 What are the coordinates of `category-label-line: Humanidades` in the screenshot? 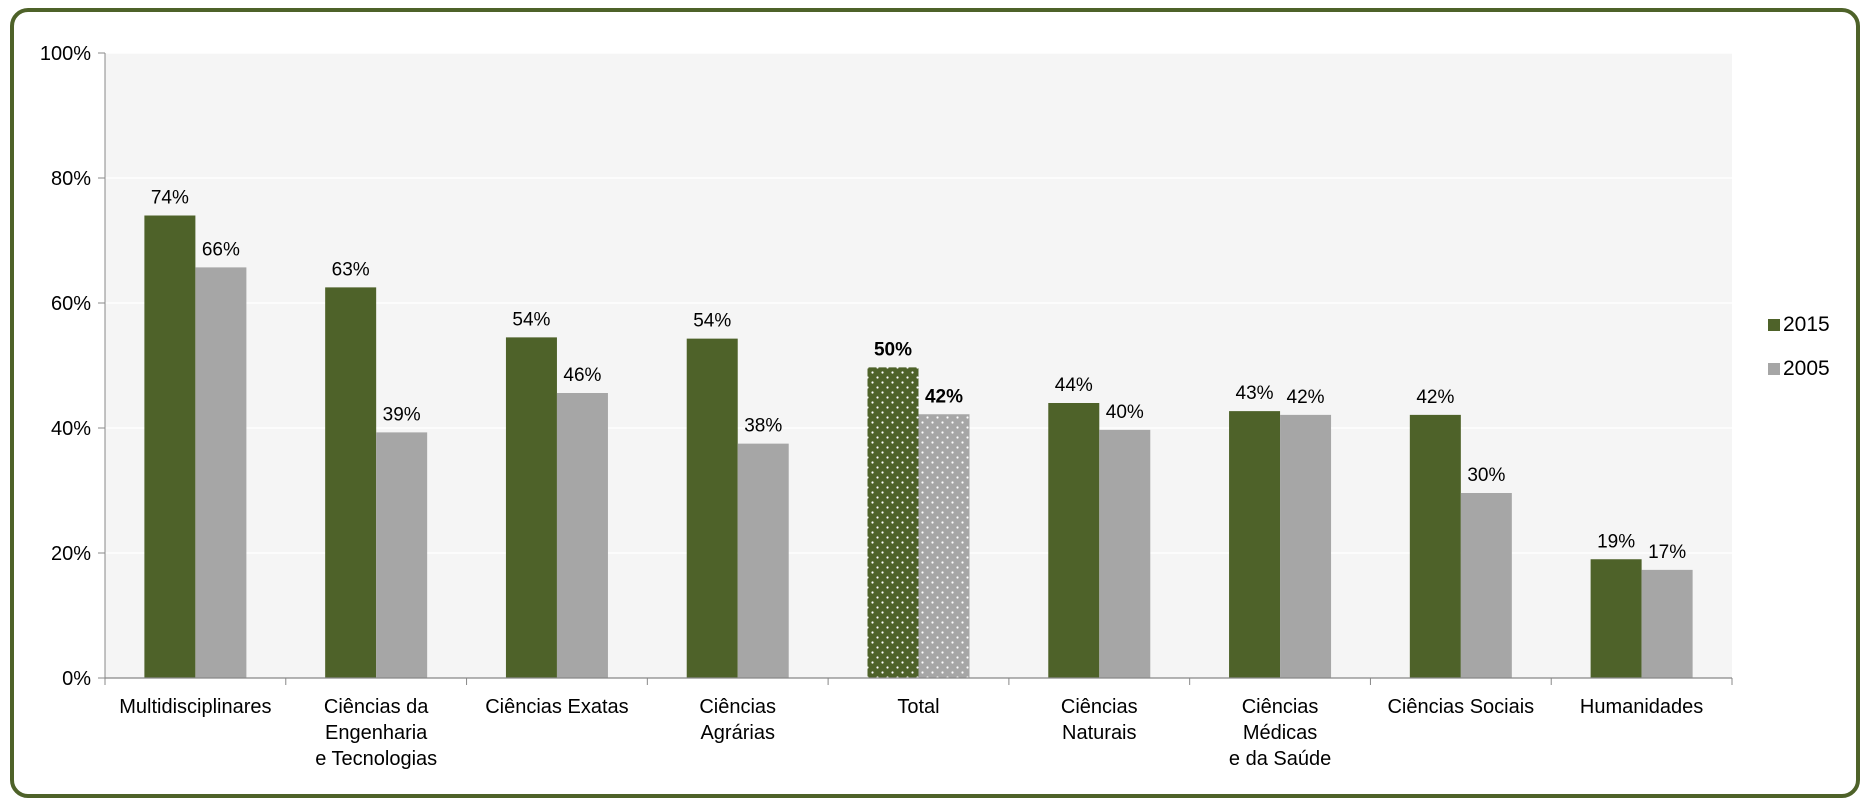 It's located at (1641, 707).